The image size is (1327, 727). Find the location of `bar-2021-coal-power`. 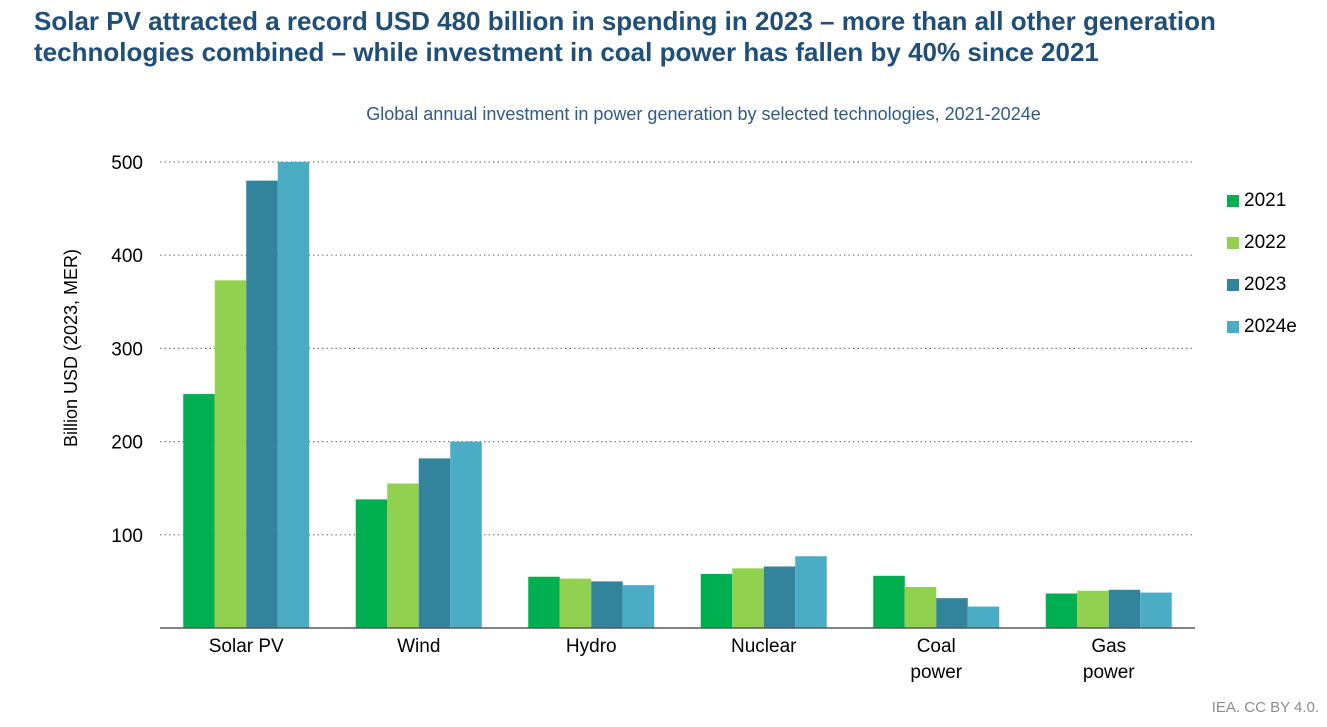

bar-2021-coal-power is located at coordinates (889, 601).